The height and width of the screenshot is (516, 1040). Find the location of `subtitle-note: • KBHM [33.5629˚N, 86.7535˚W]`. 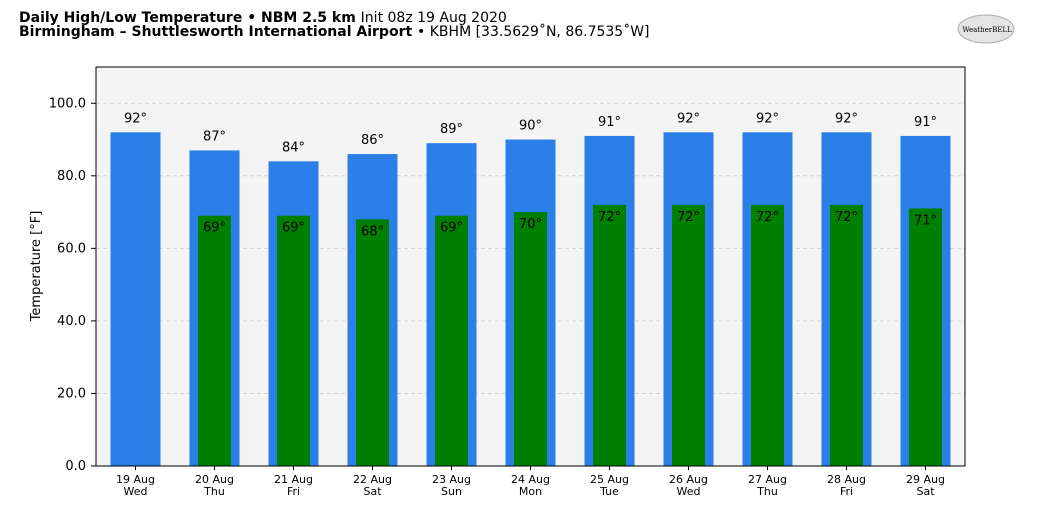

subtitle-note: • KBHM [33.5629˚N, 86.7535˚W] is located at coordinates (533, 31).